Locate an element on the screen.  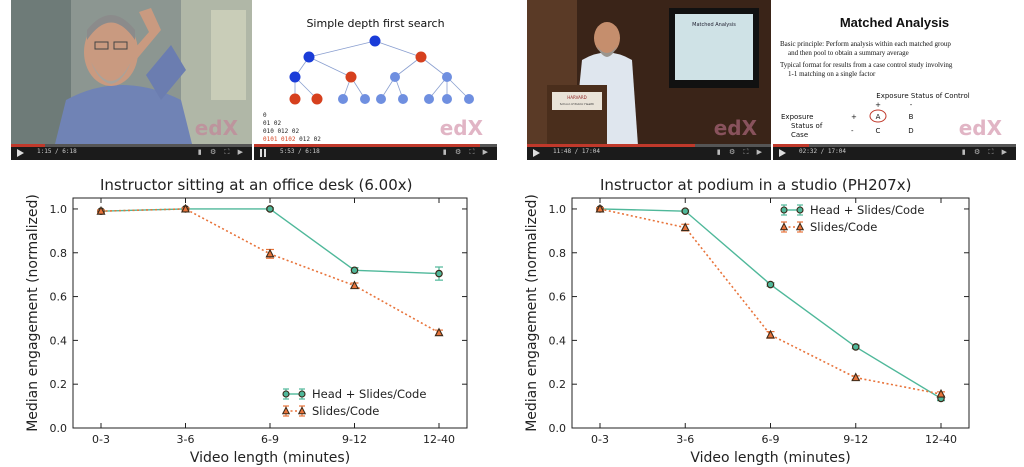
output-line: 010 012 02 is located at coordinates (281, 131).